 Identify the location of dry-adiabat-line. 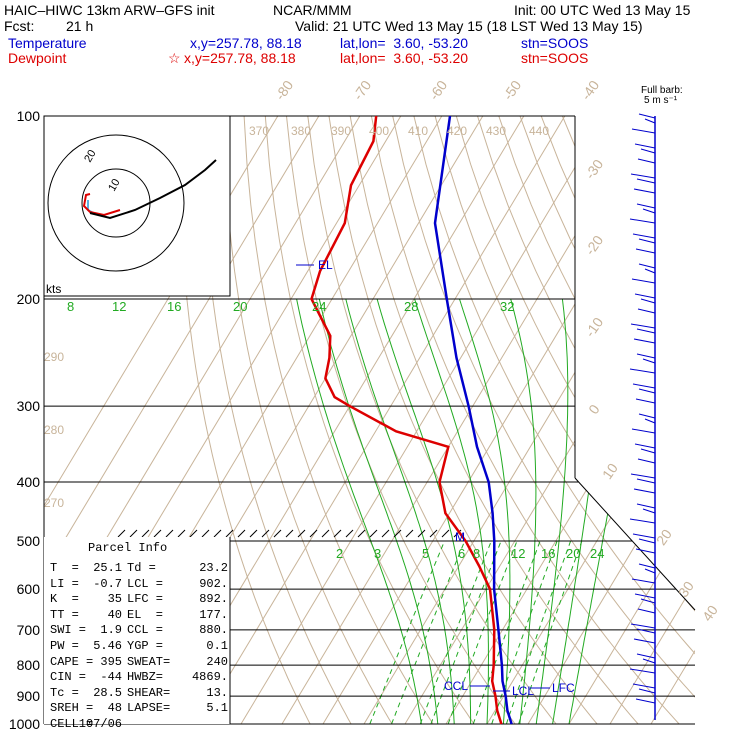
(649, 420).